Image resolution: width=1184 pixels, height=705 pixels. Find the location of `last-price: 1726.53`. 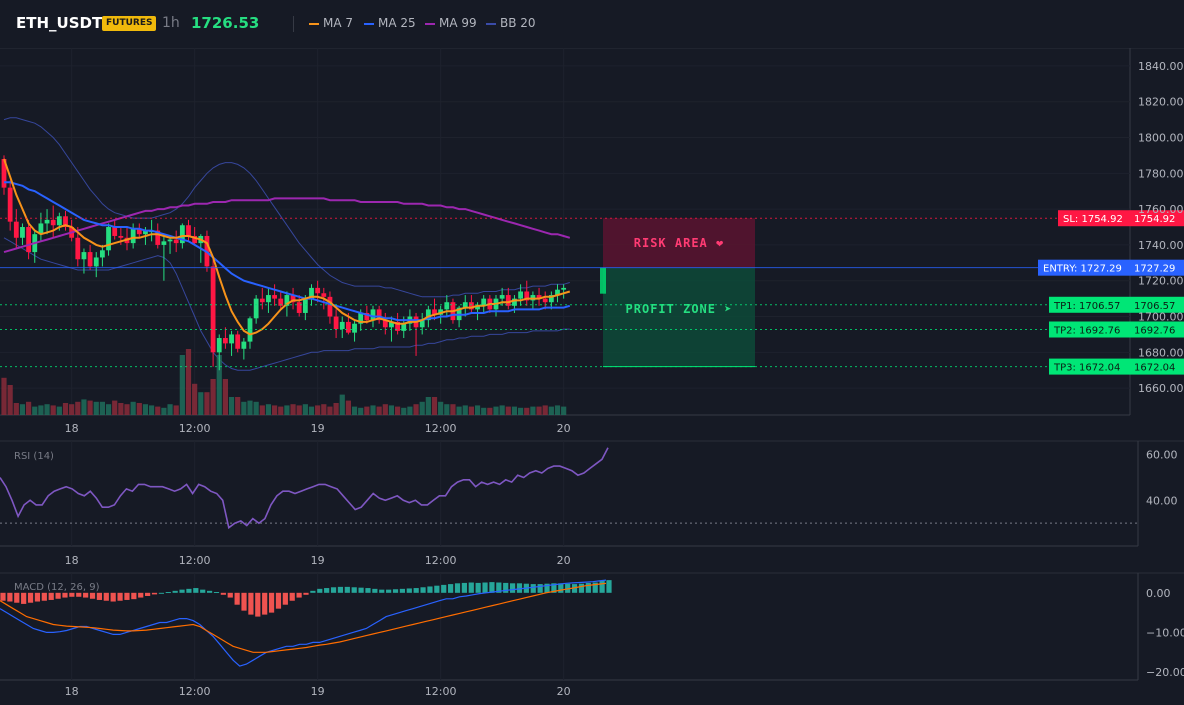

last-price: 1726.53 is located at coordinates (225, 23).